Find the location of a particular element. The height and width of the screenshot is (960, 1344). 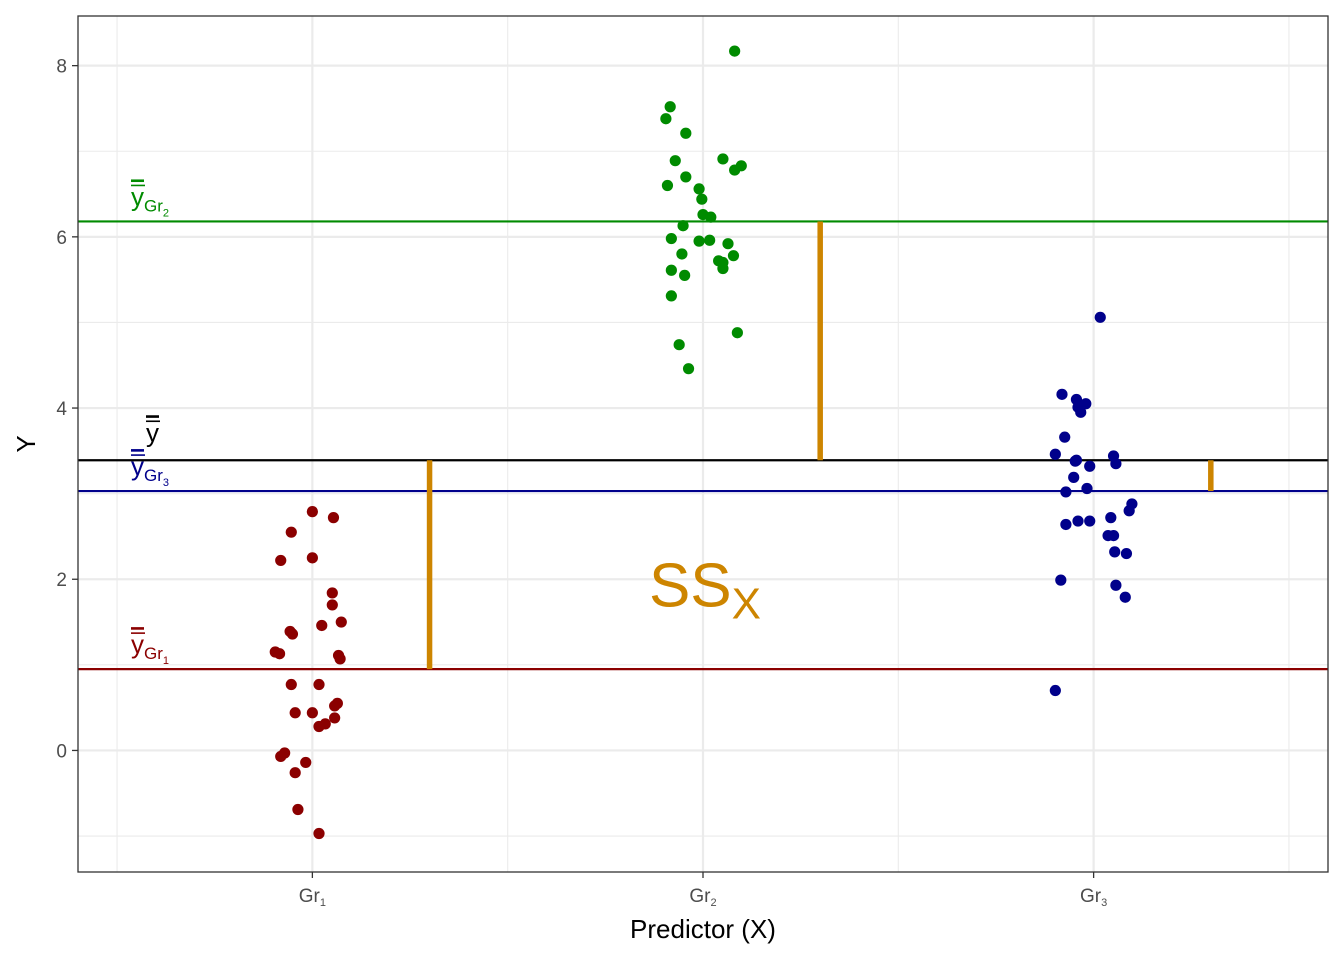

ss-x-annotation: SSX is located at coordinates (705, 590).